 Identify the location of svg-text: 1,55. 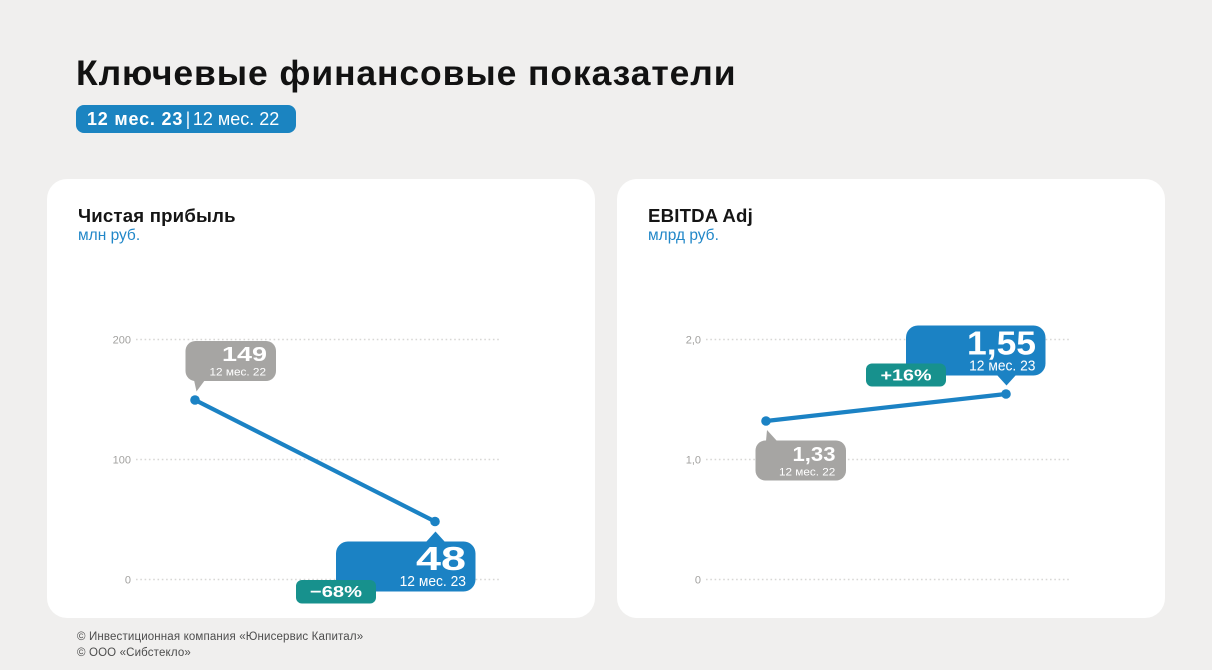
(1001, 343).